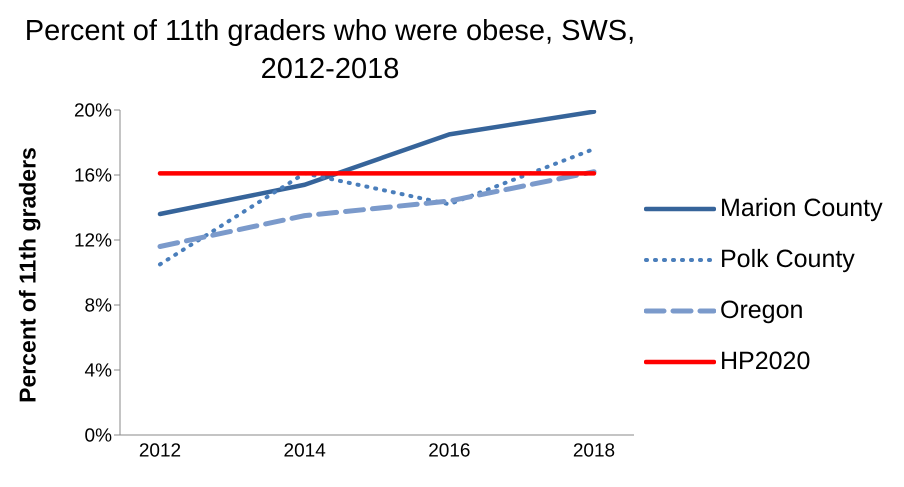  What do you see at coordinates (160, 451) in the screenshot?
I see `x-tick-label: 2012` at bounding box center [160, 451].